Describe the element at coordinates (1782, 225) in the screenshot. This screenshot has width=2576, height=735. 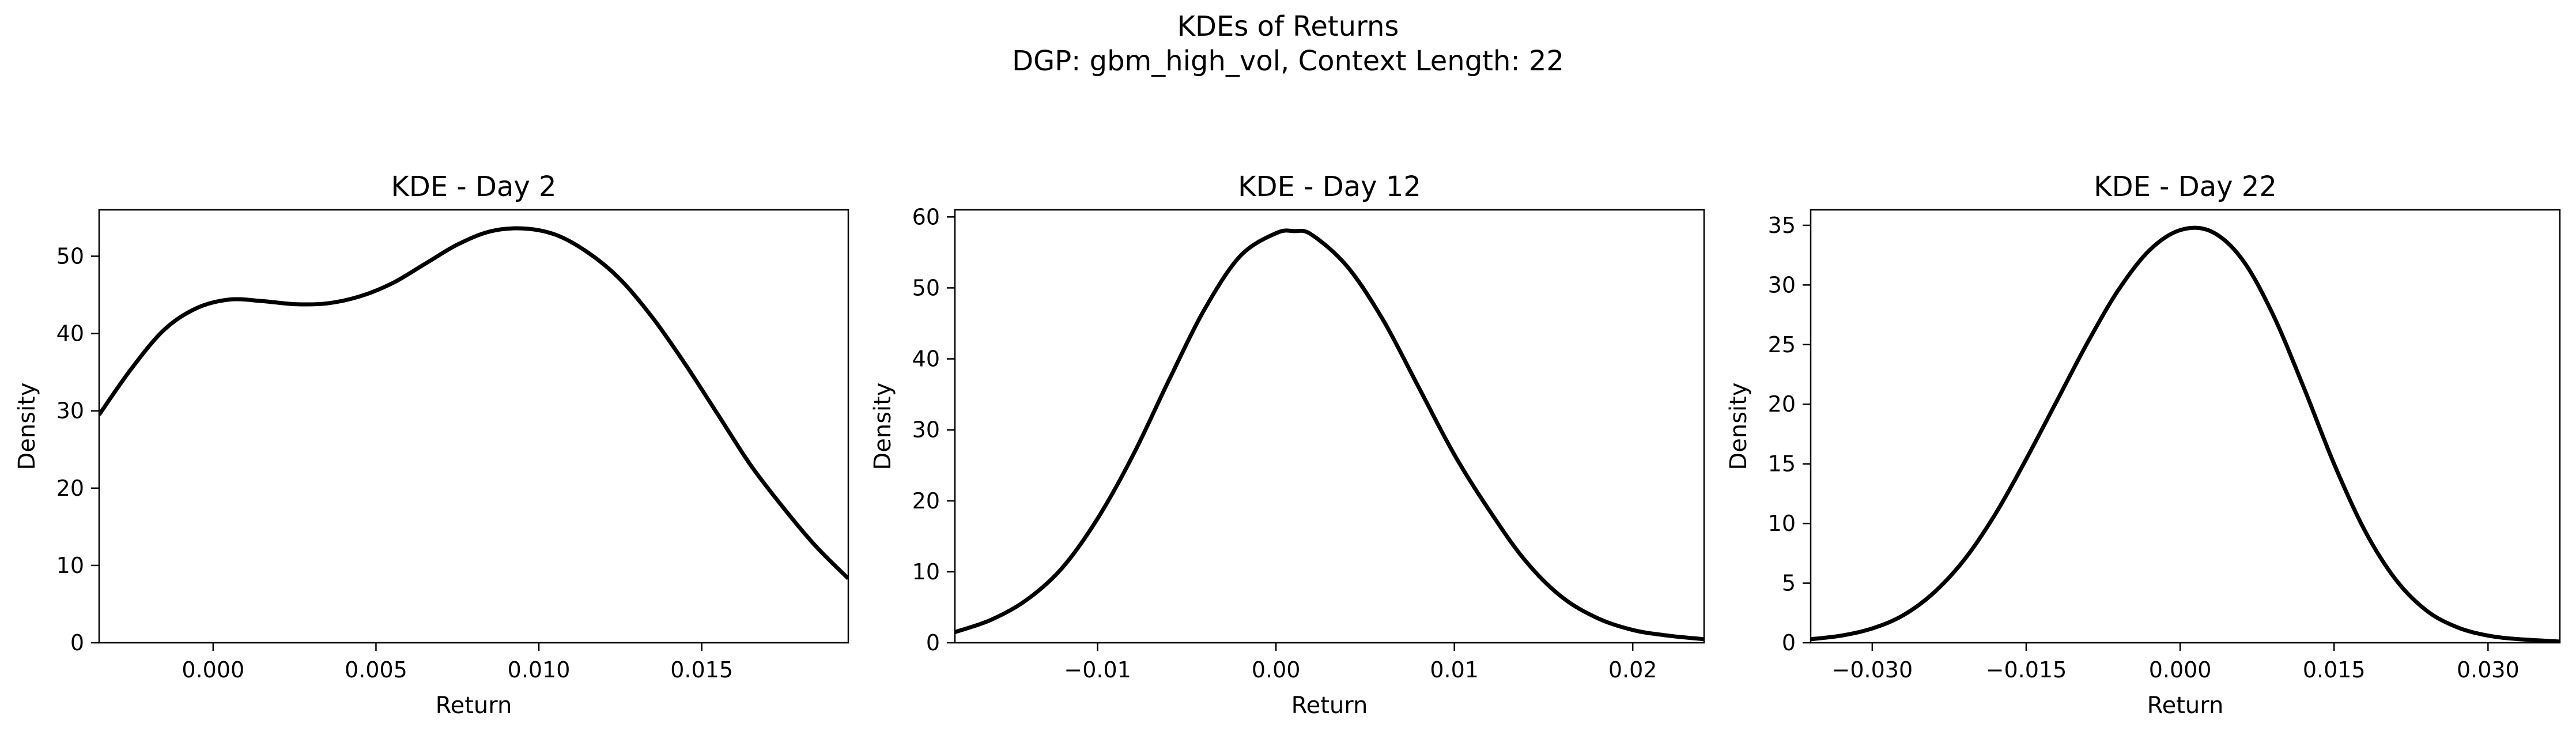
I see `y-tick-label: 35` at that location.